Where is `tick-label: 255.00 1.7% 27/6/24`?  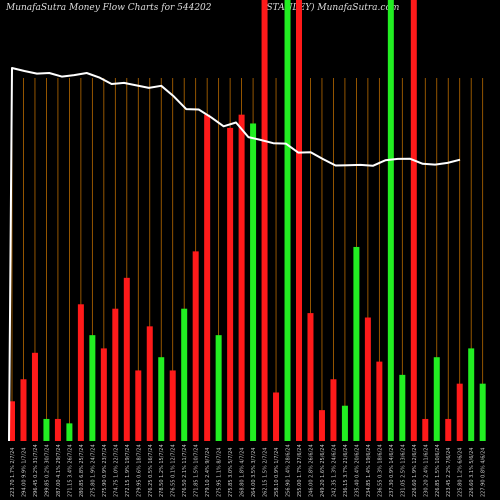 tick-label: 255.00 1.7% 27/6/24 is located at coordinates (300, 470).